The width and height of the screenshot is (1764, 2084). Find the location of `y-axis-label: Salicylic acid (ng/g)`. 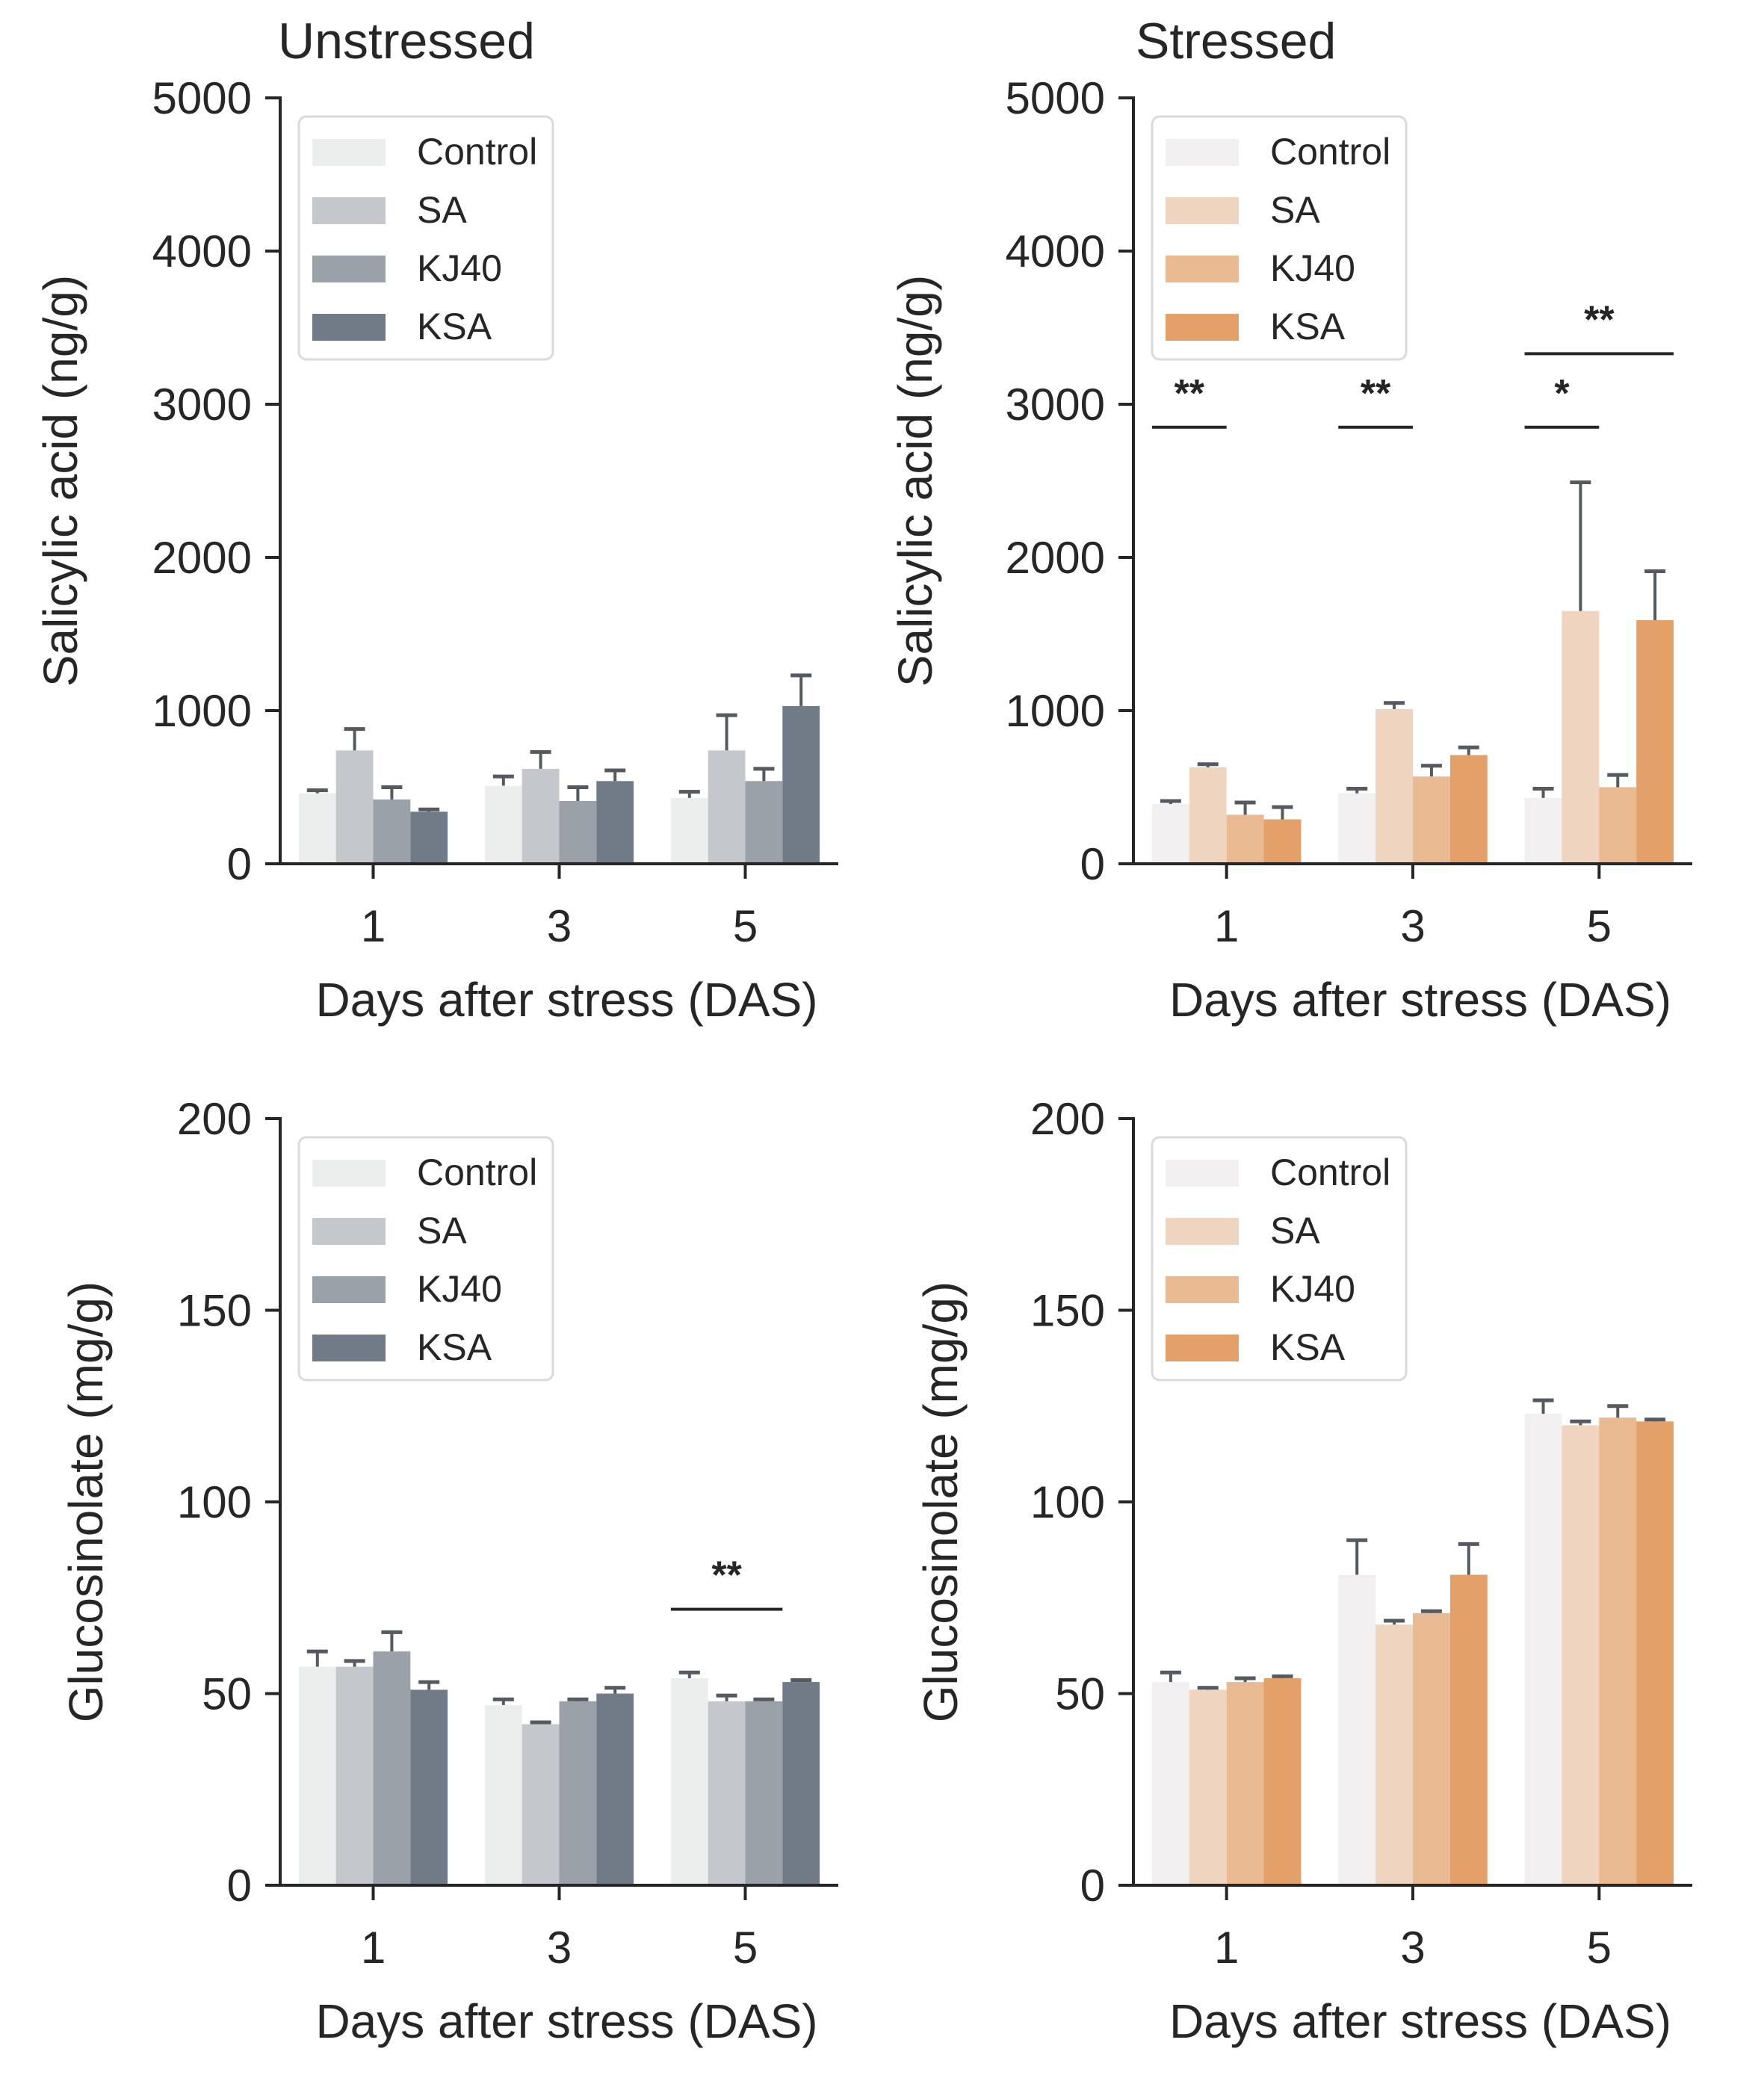

y-axis-label: Salicylic acid (ng/g) is located at coordinates (915, 481).